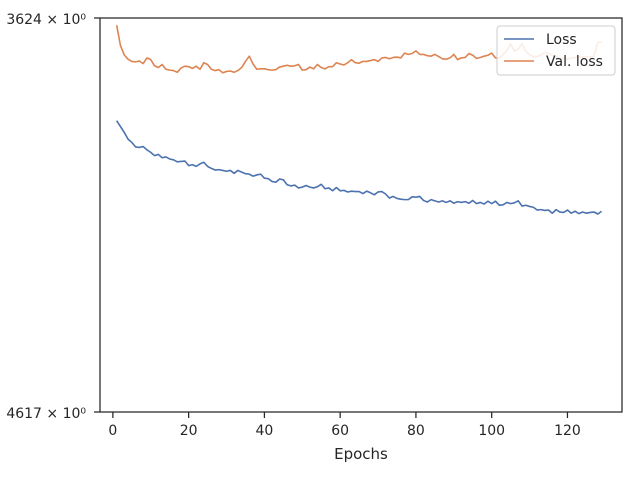  Describe the element at coordinates (189, 431) in the screenshot. I see `x-tick-label: 20` at that location.